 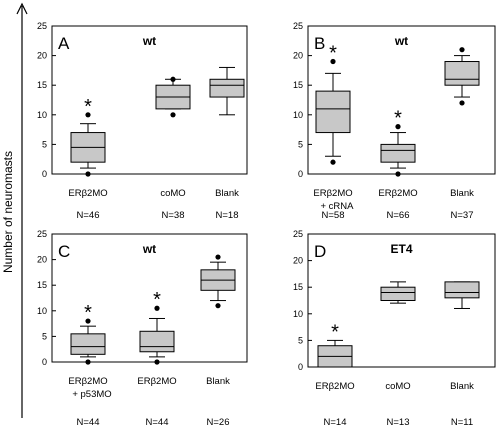 What do you see at coordinates (320, 251) in the screenshot?
I see `panel-label: D` at bounding box center [320, 251].